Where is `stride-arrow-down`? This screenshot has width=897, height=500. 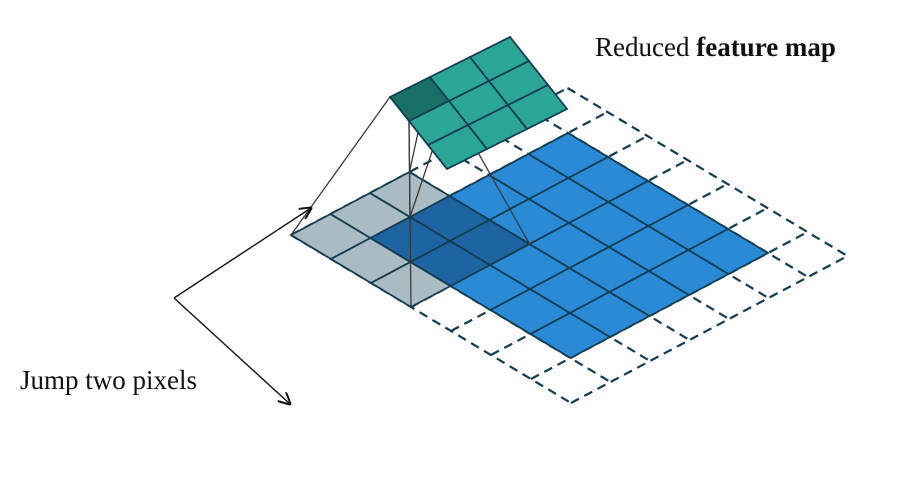
stride-arrow-down is located at coordinates (231, 350).